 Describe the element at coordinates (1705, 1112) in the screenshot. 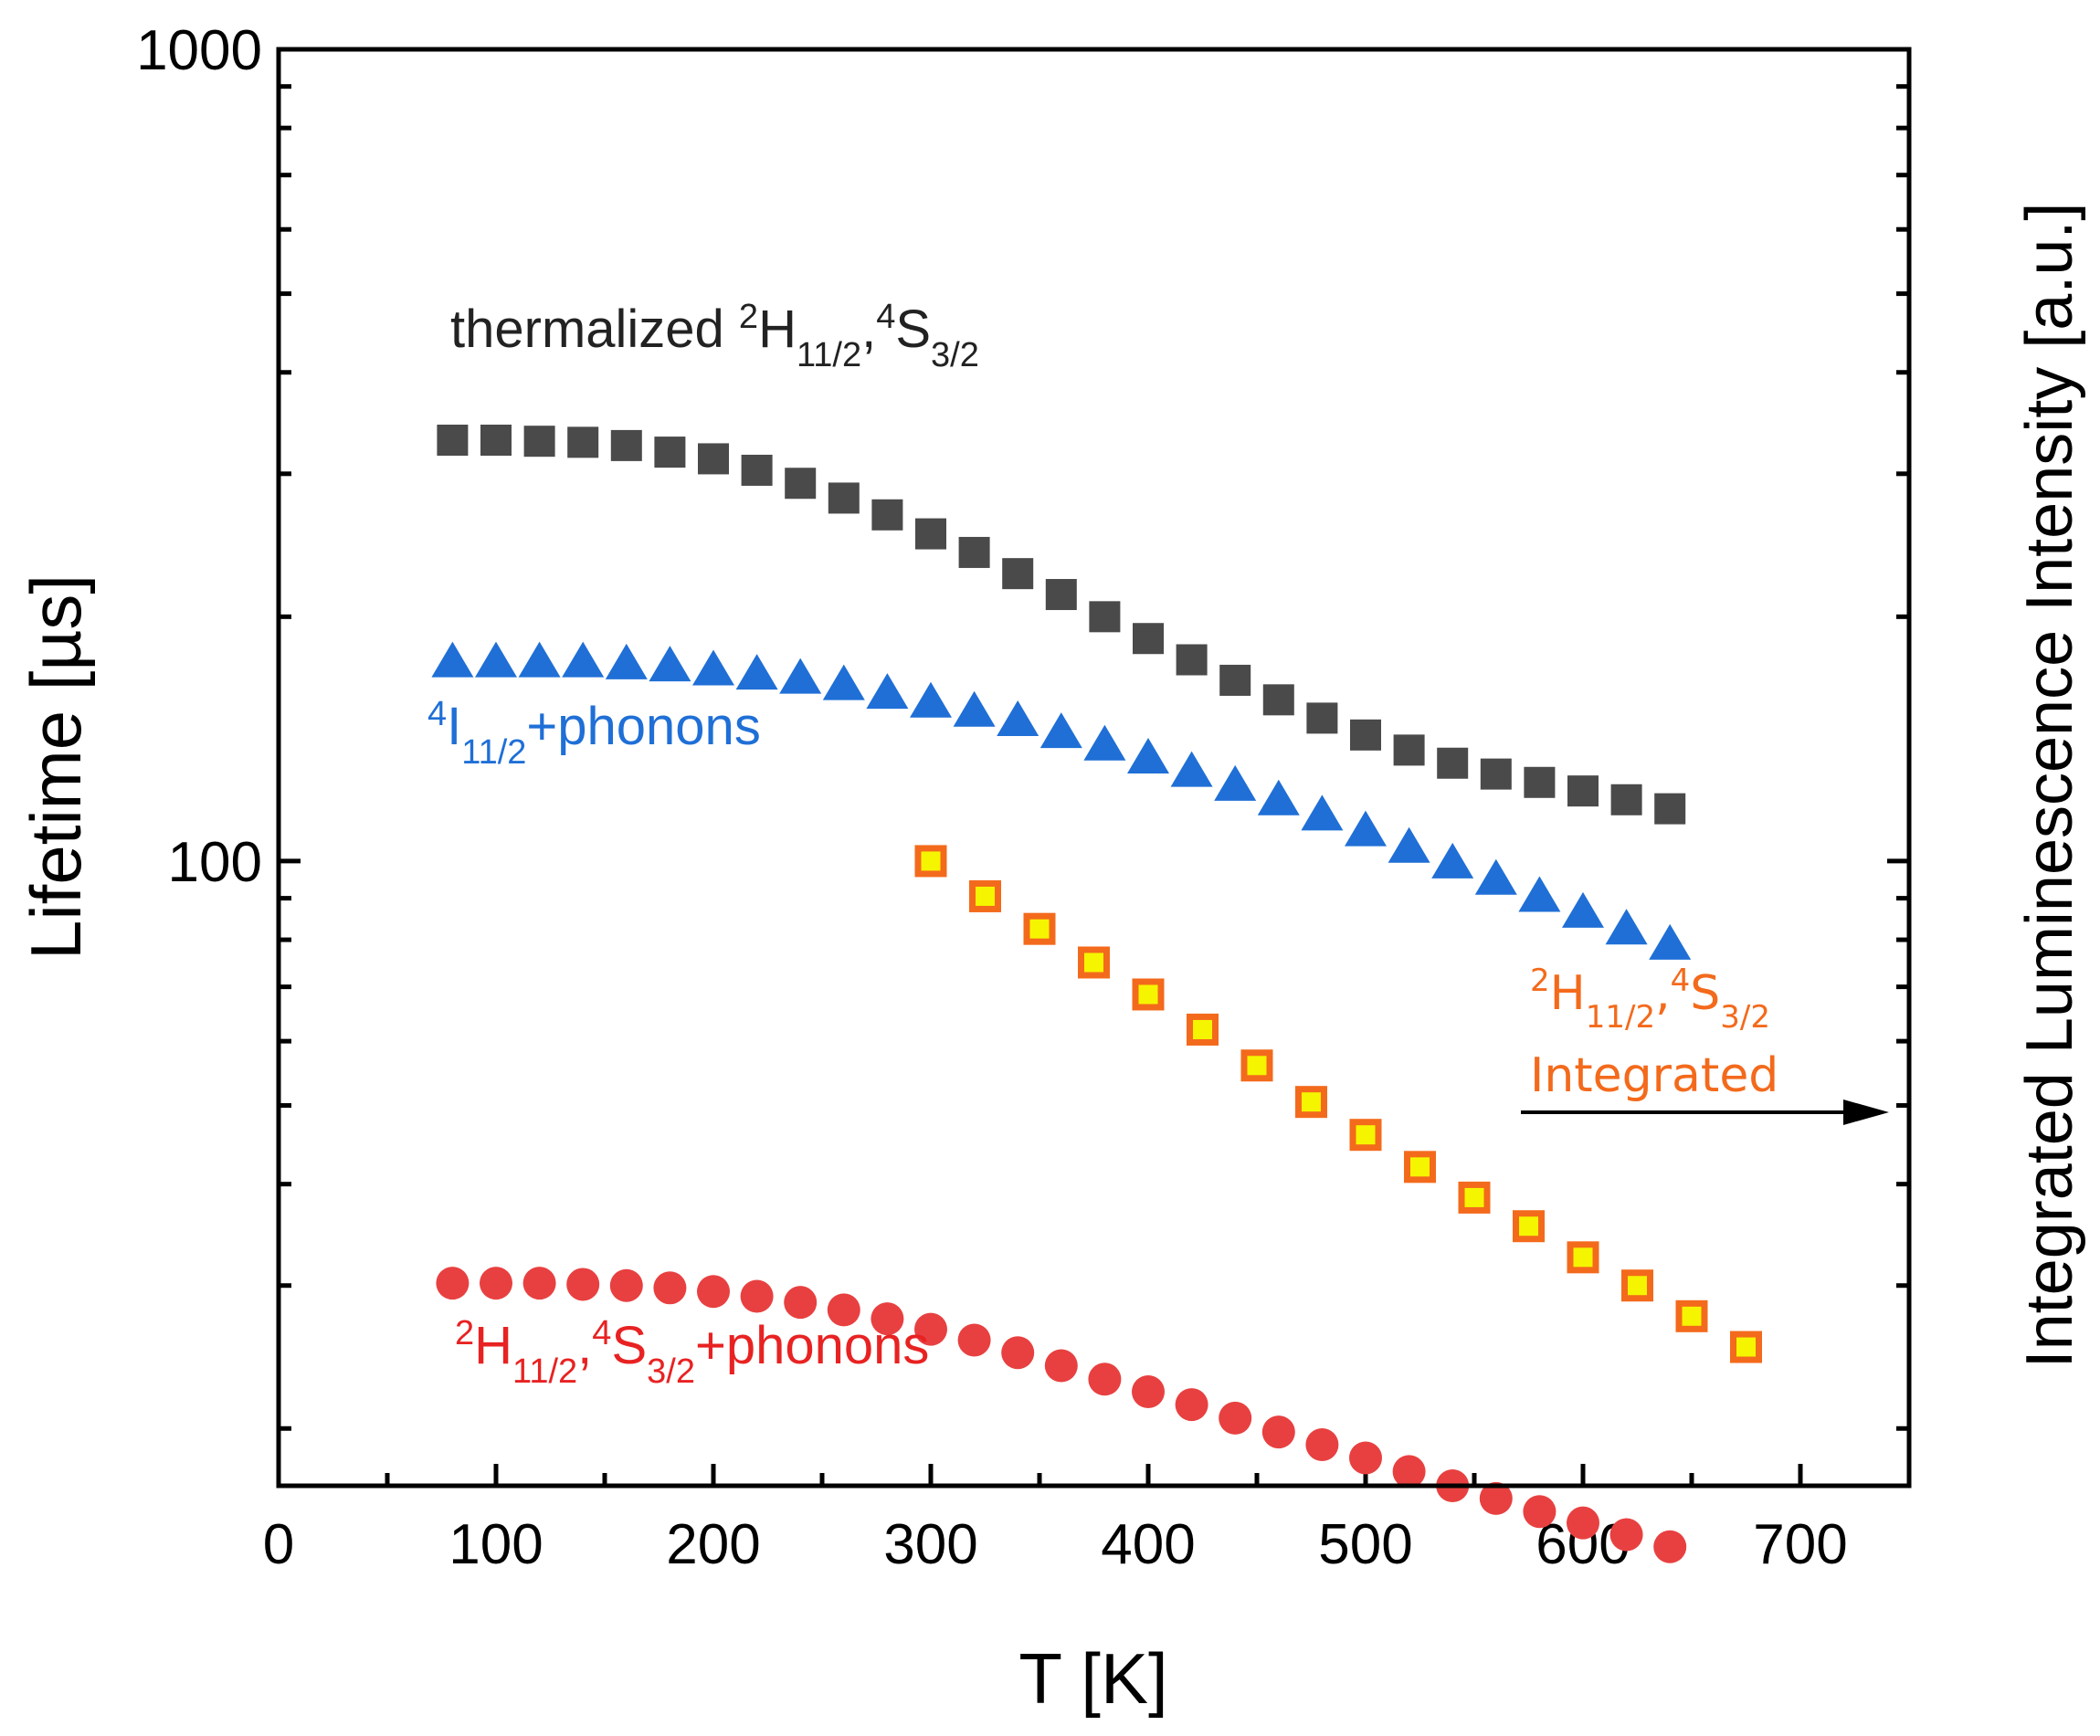

I see `right-axis-arrow` at that location.